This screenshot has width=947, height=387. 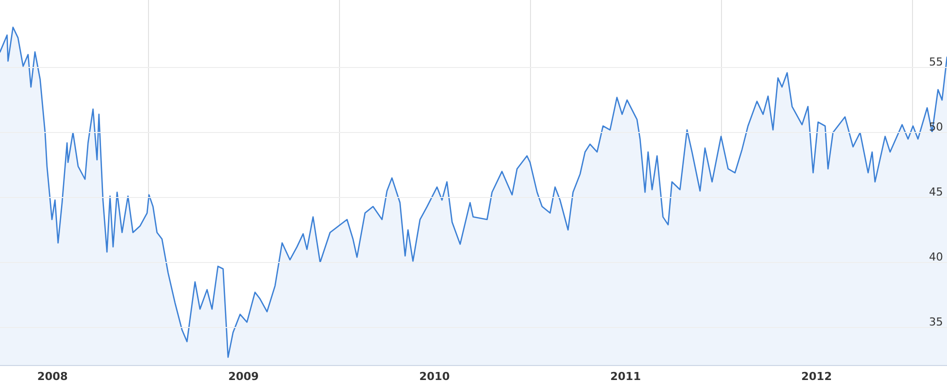 What do you see at coordinates (434, 376) in the screenshot?
I see `x-tick-label: 2010` at bounding box center [434, 376].